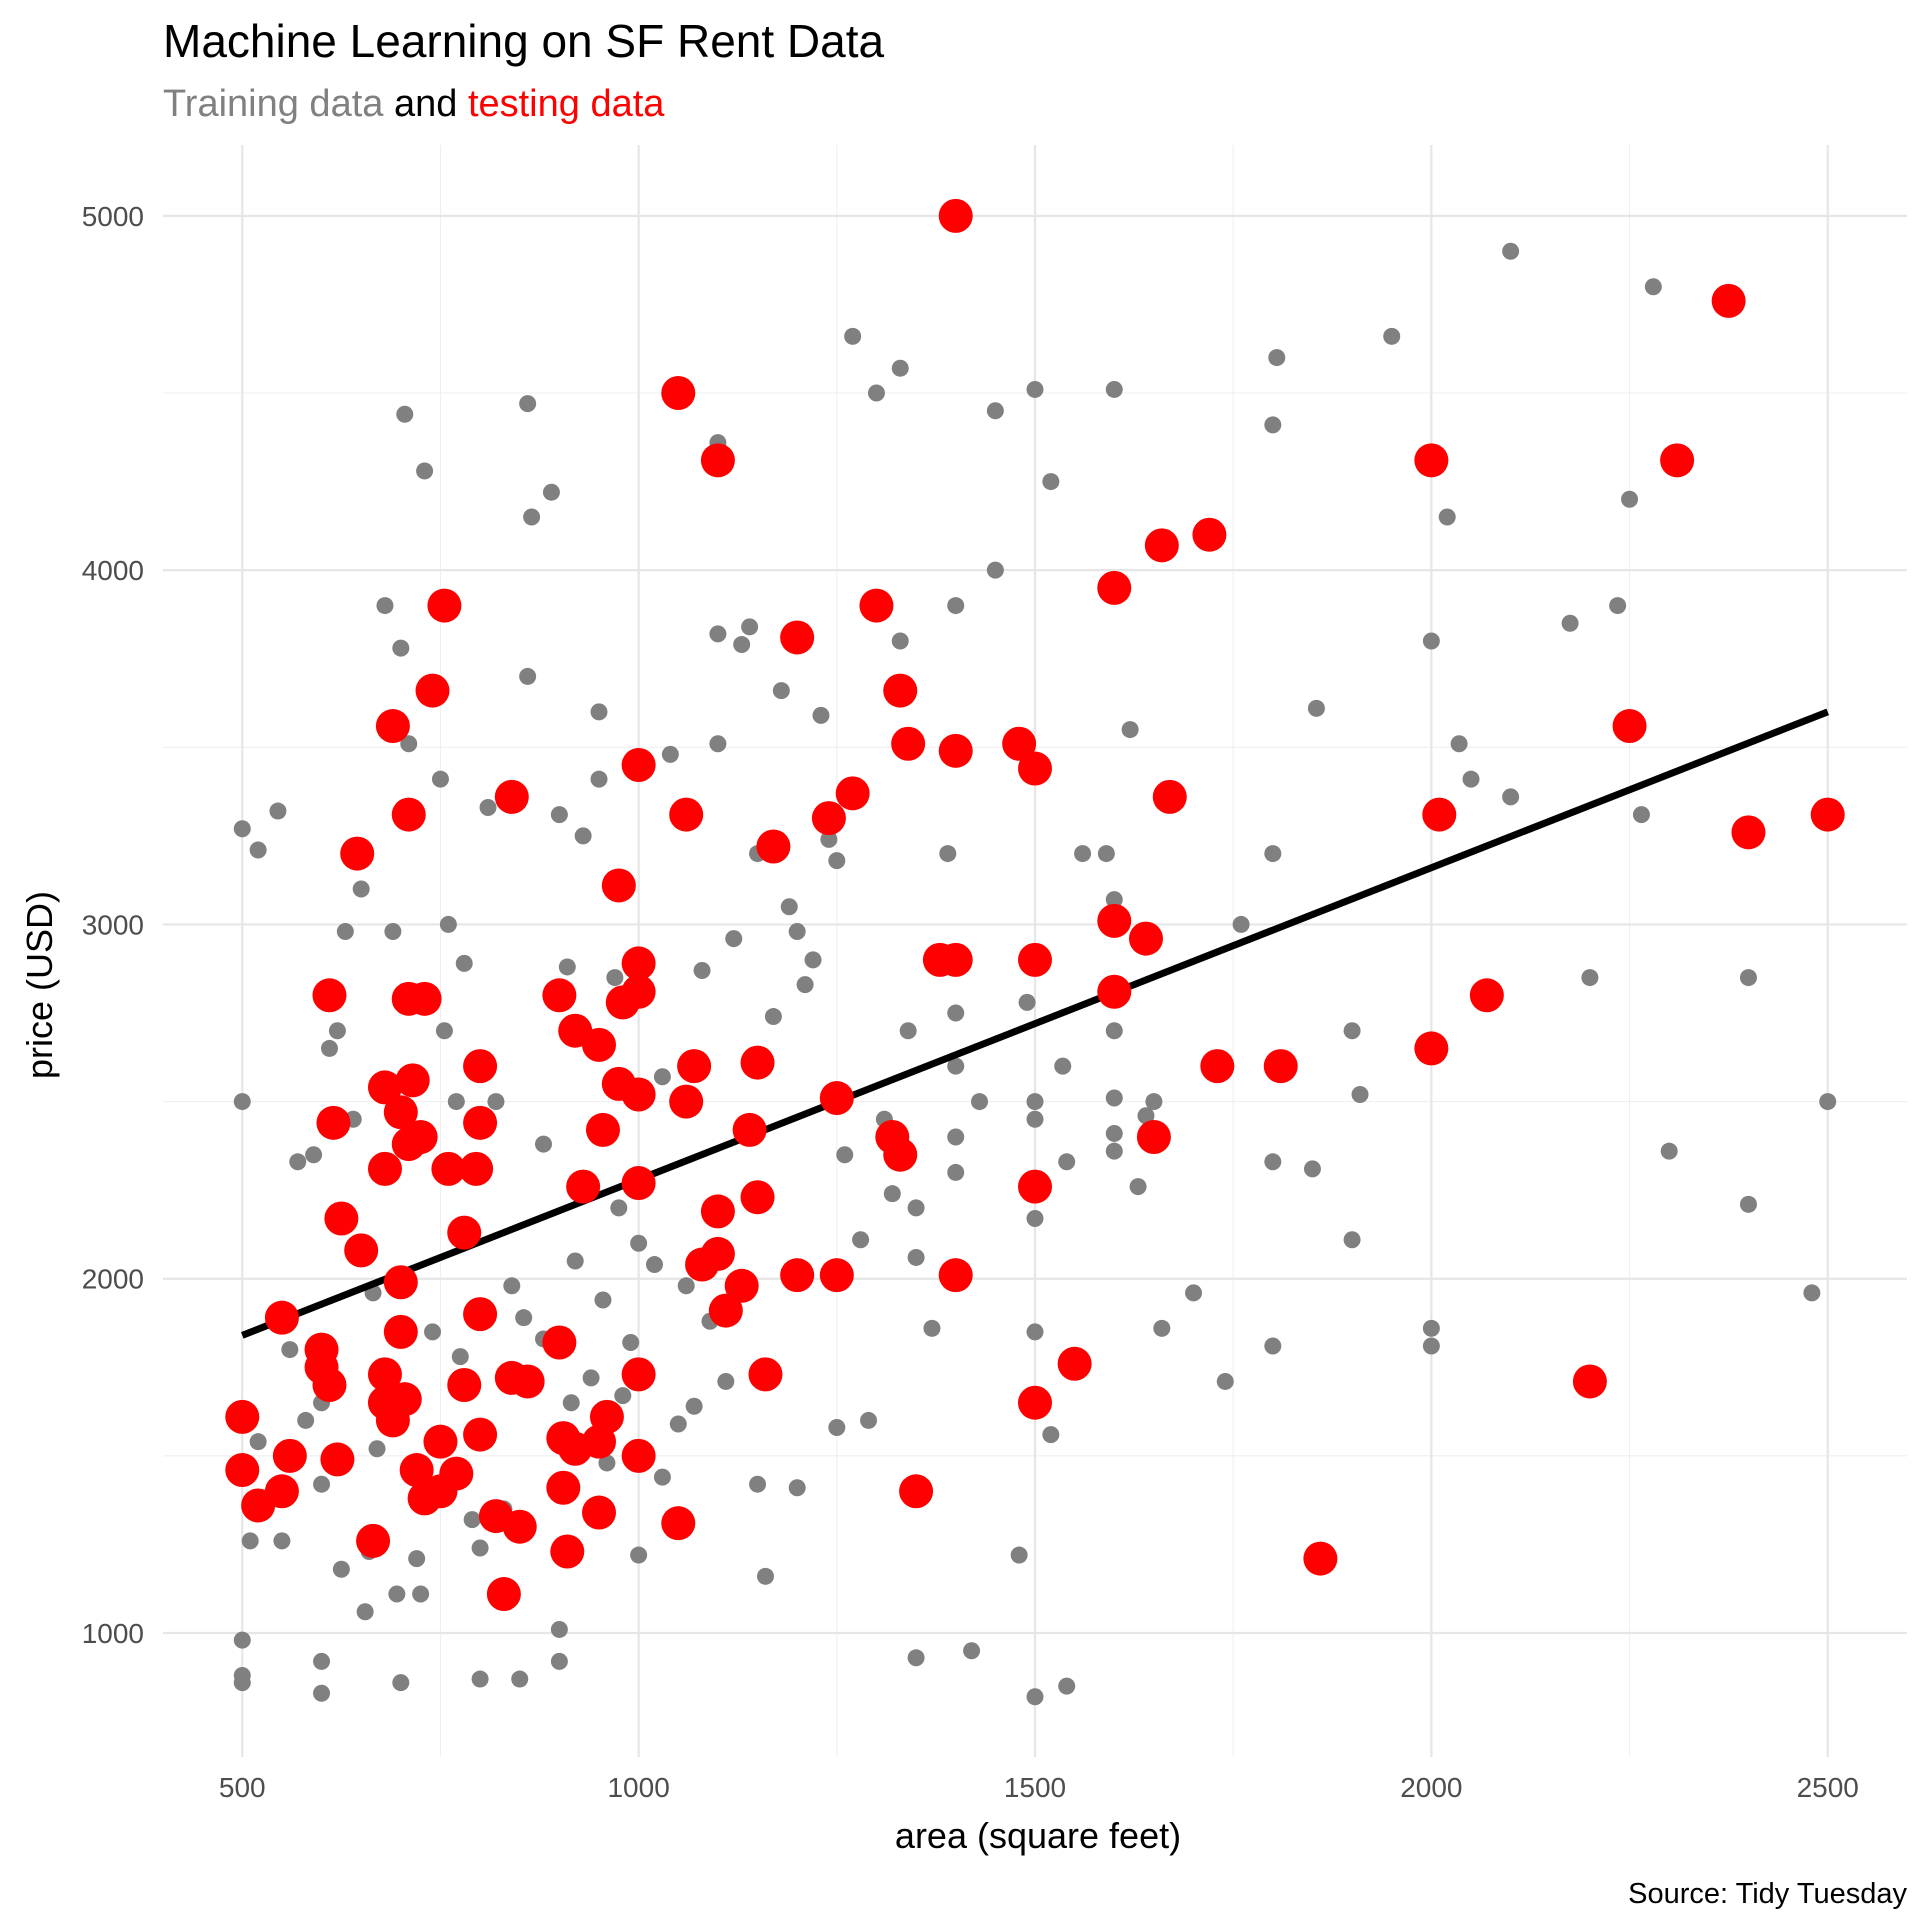  Describe the element at coordinates (242, 1787) in the screenshot. I see `x-tick-label: 500` at that location.